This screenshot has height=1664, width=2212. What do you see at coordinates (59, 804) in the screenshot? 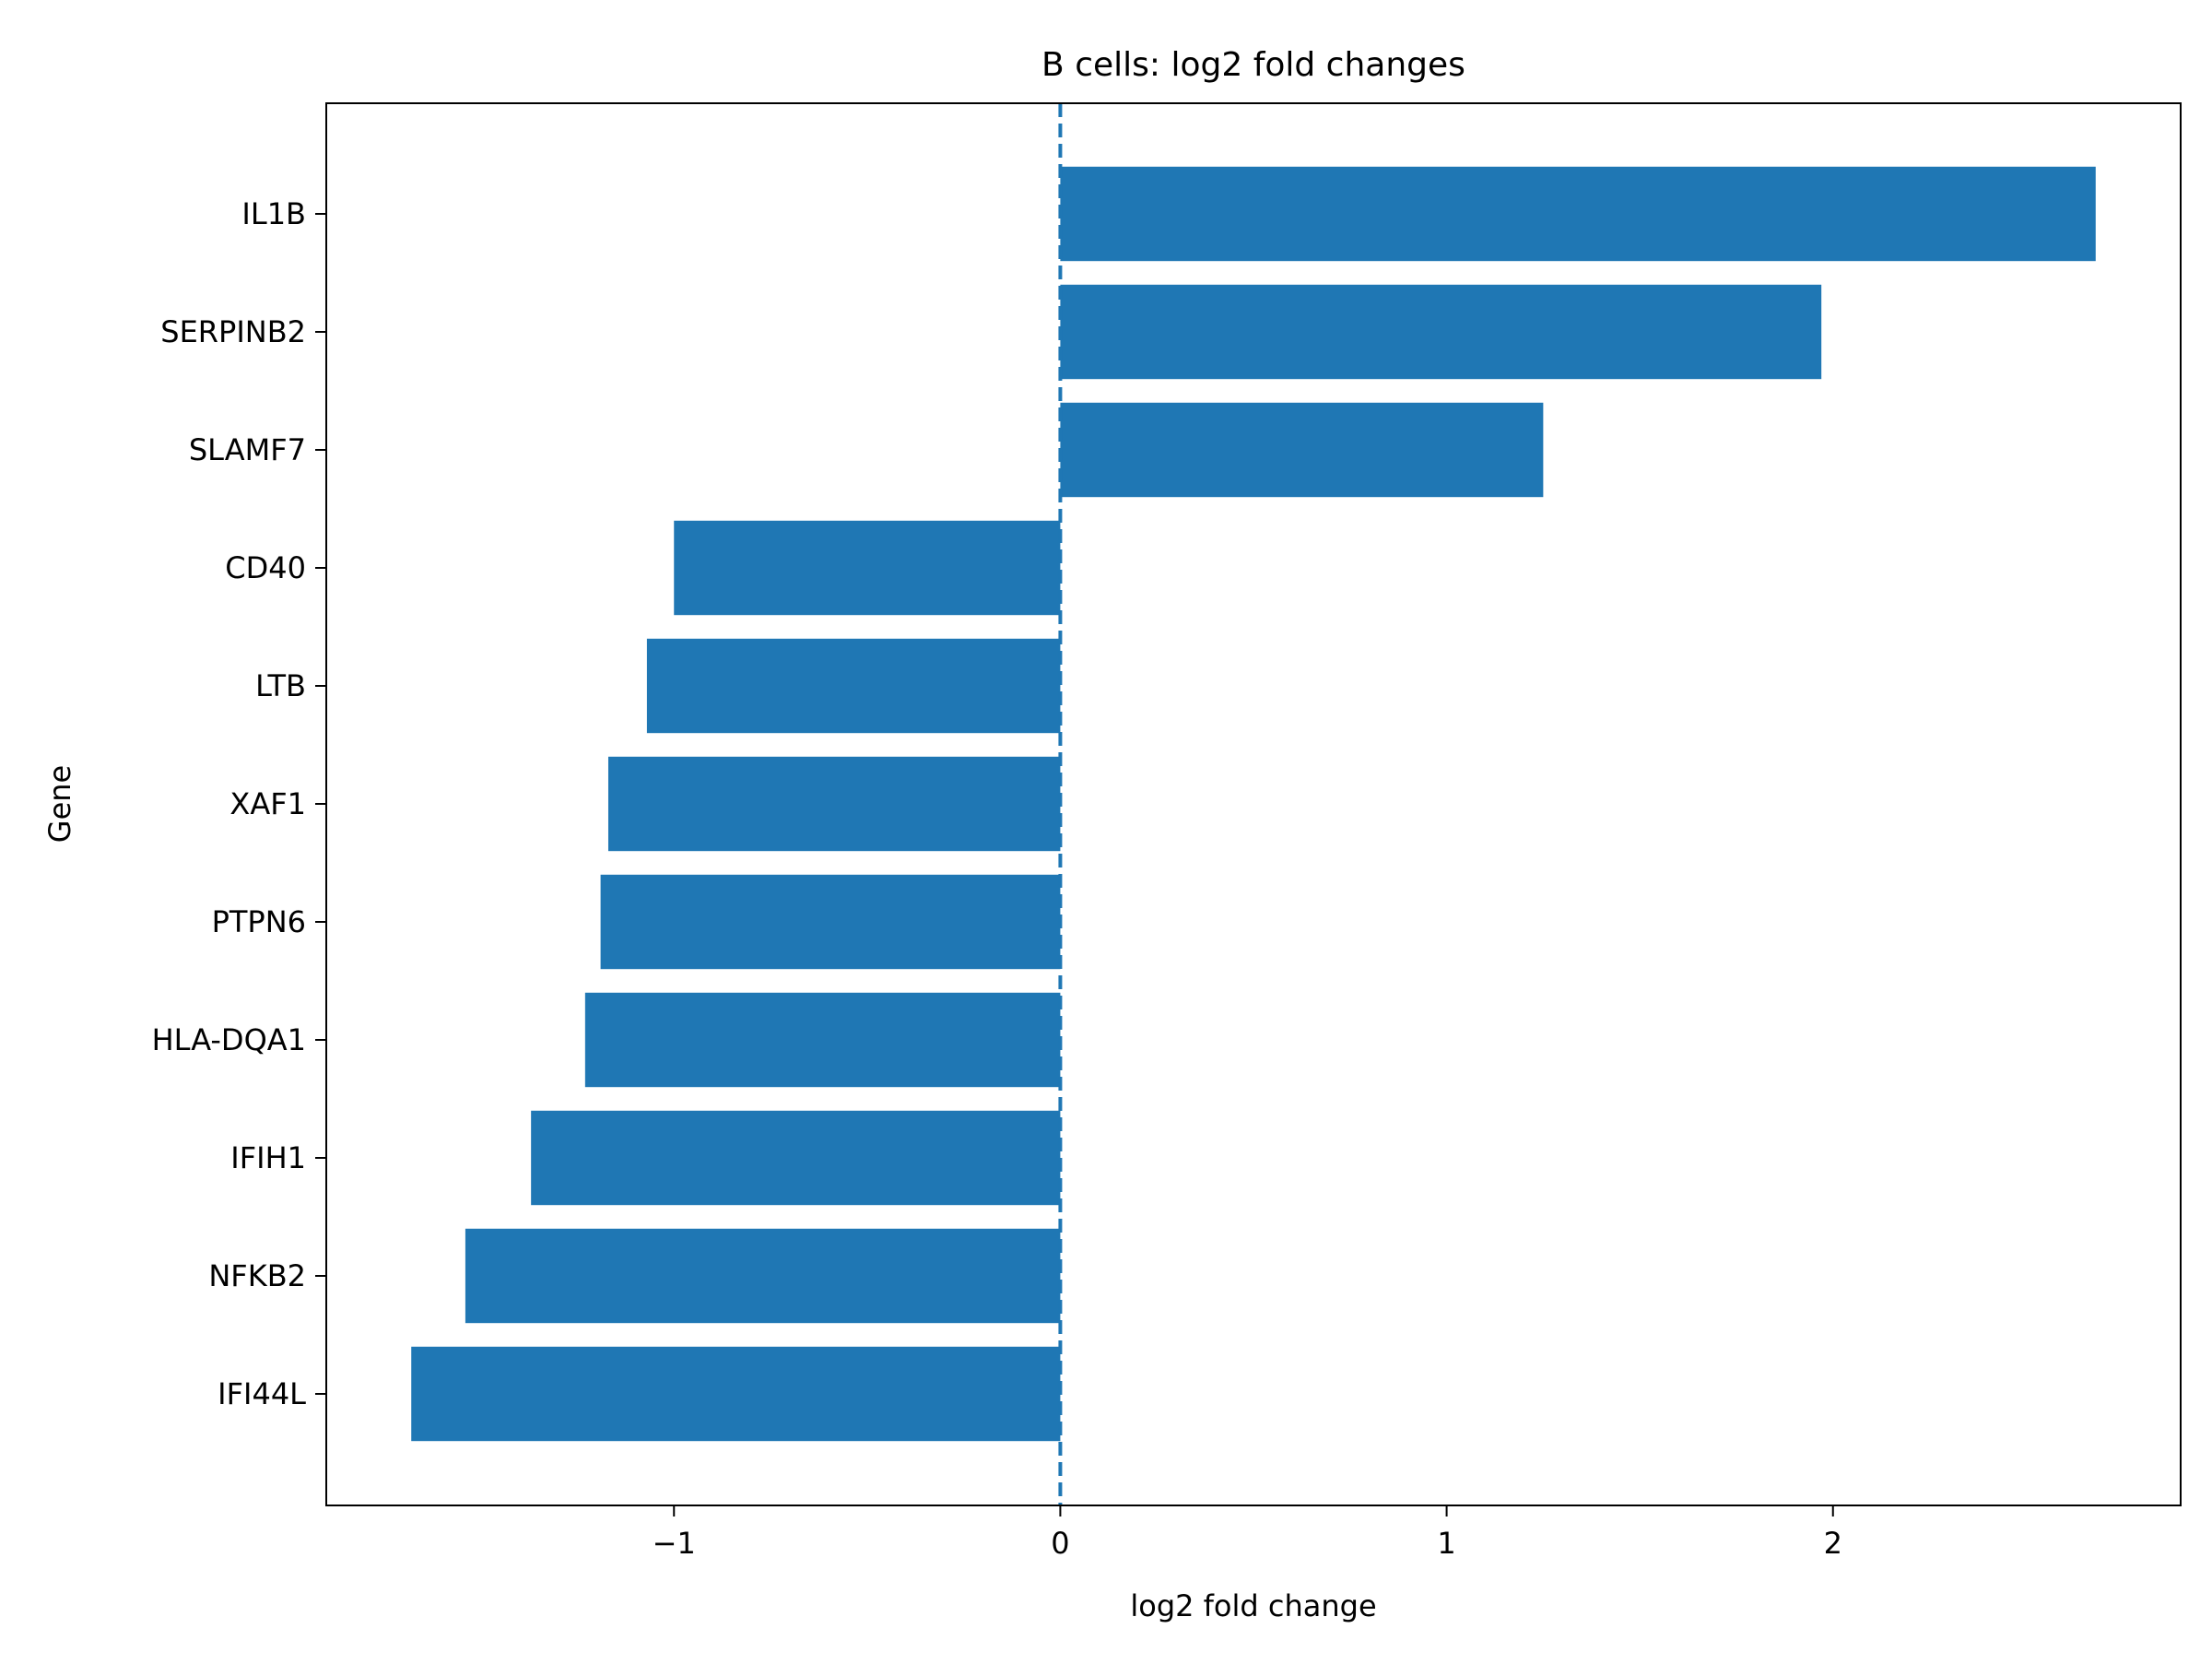
I see `y-axis-label: Gene` at bounding box center [59, 804].